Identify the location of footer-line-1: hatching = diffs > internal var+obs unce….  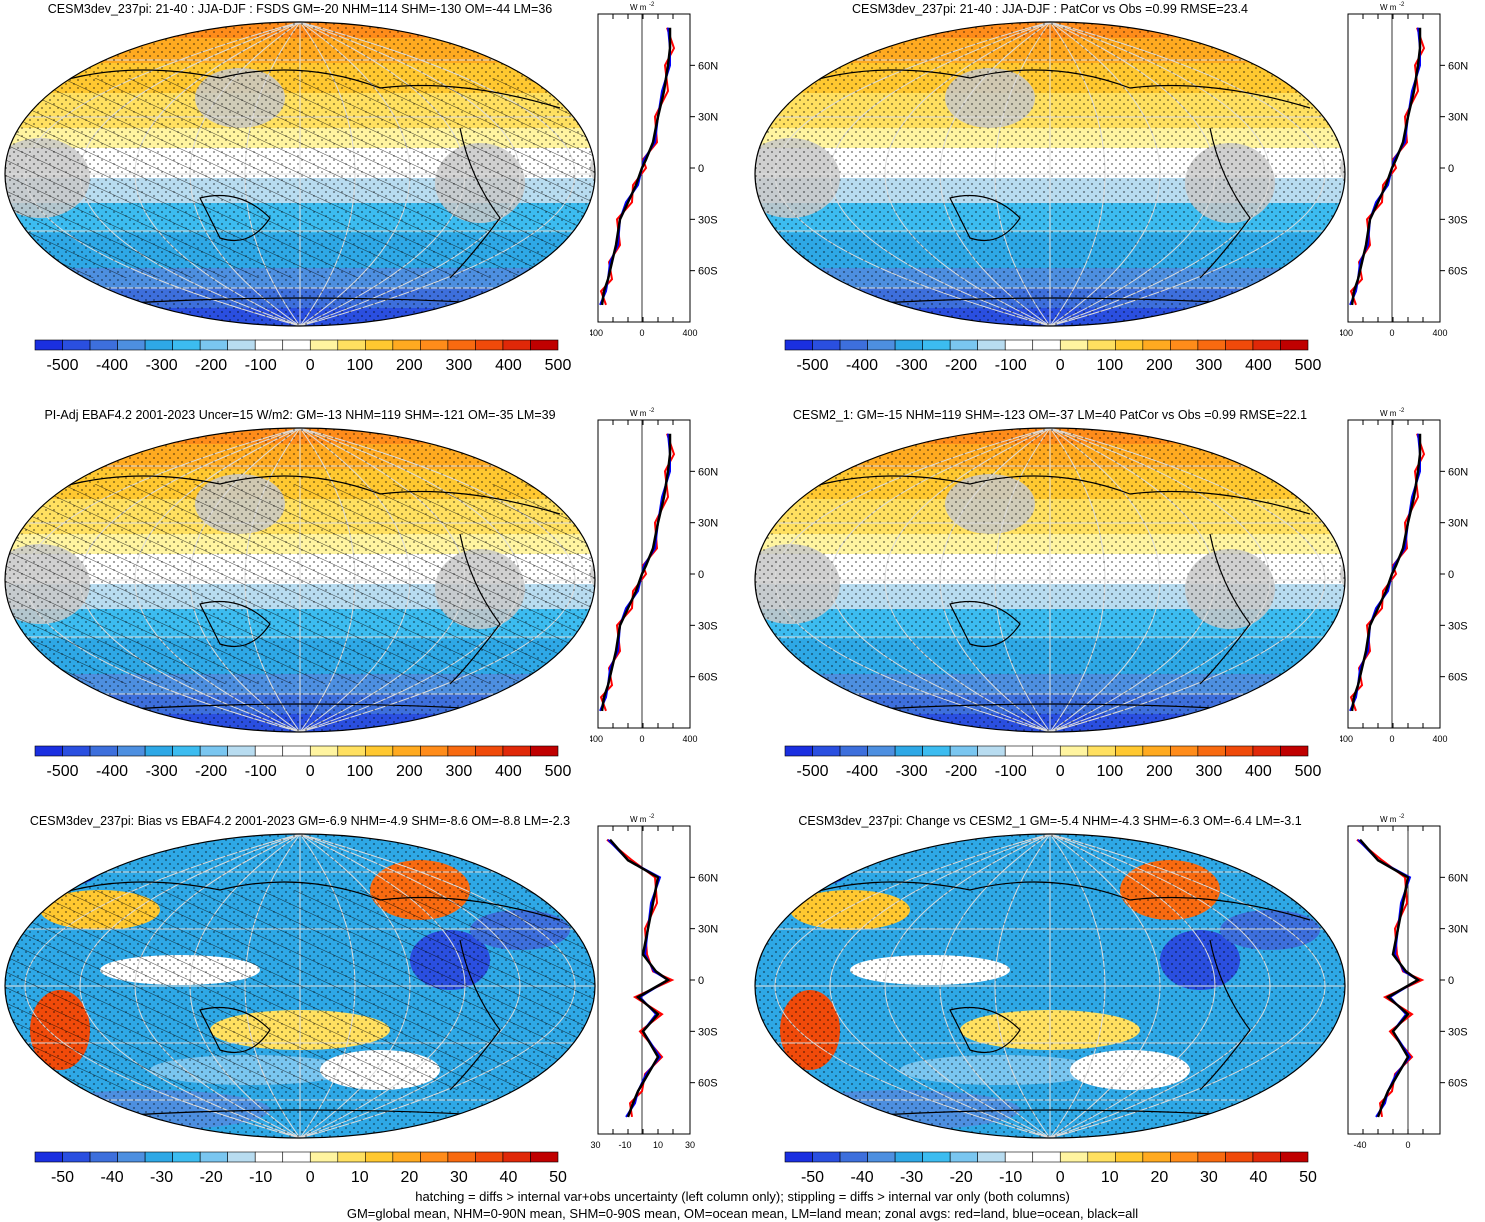
(742, 1196).